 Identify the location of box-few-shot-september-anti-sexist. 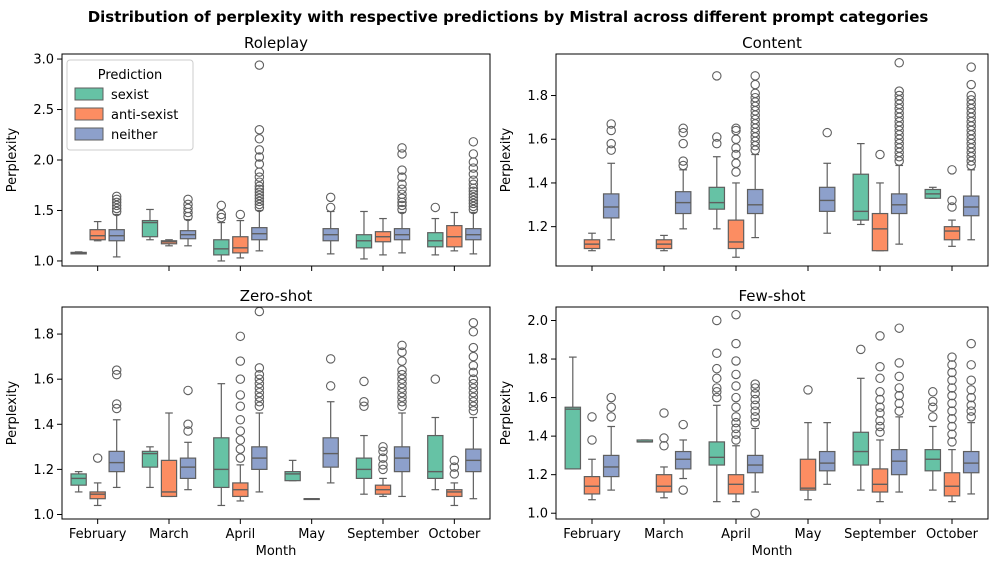
(880, 417).